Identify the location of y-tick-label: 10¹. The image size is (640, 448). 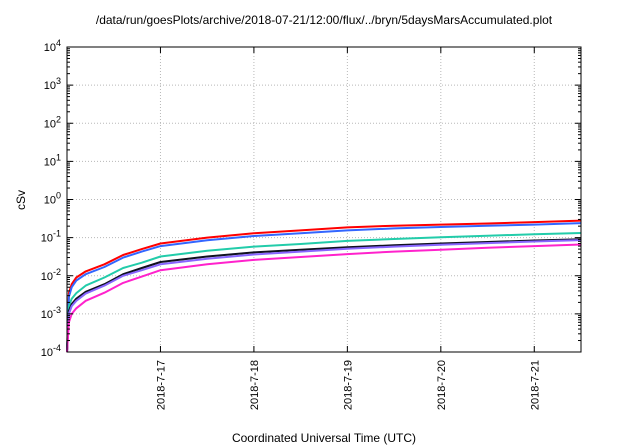
(52, 160).